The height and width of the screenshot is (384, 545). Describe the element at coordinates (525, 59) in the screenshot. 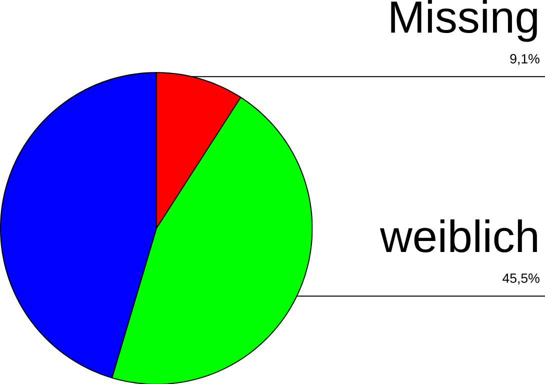

I see `data-label: 9,1%` at that location.